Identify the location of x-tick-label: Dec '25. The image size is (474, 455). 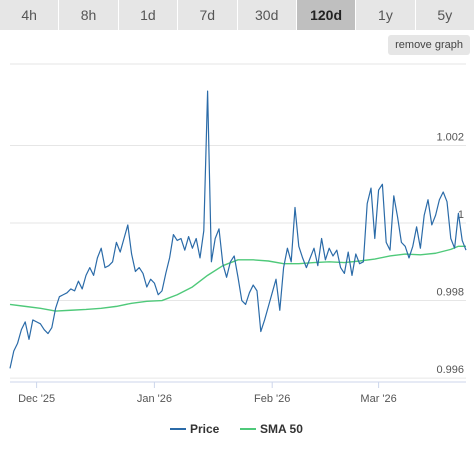
(36, 399).